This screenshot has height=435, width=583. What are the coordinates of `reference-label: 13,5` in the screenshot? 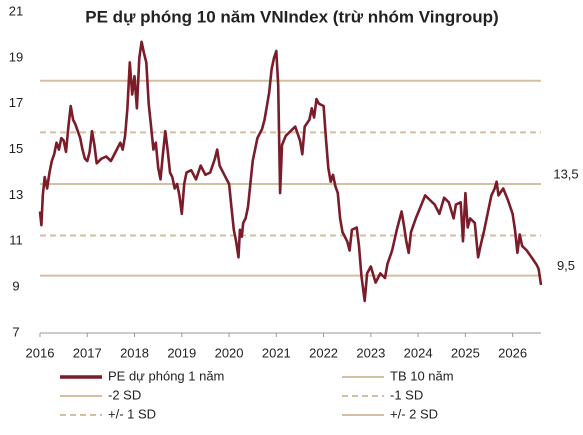 It's located at (565, 173).